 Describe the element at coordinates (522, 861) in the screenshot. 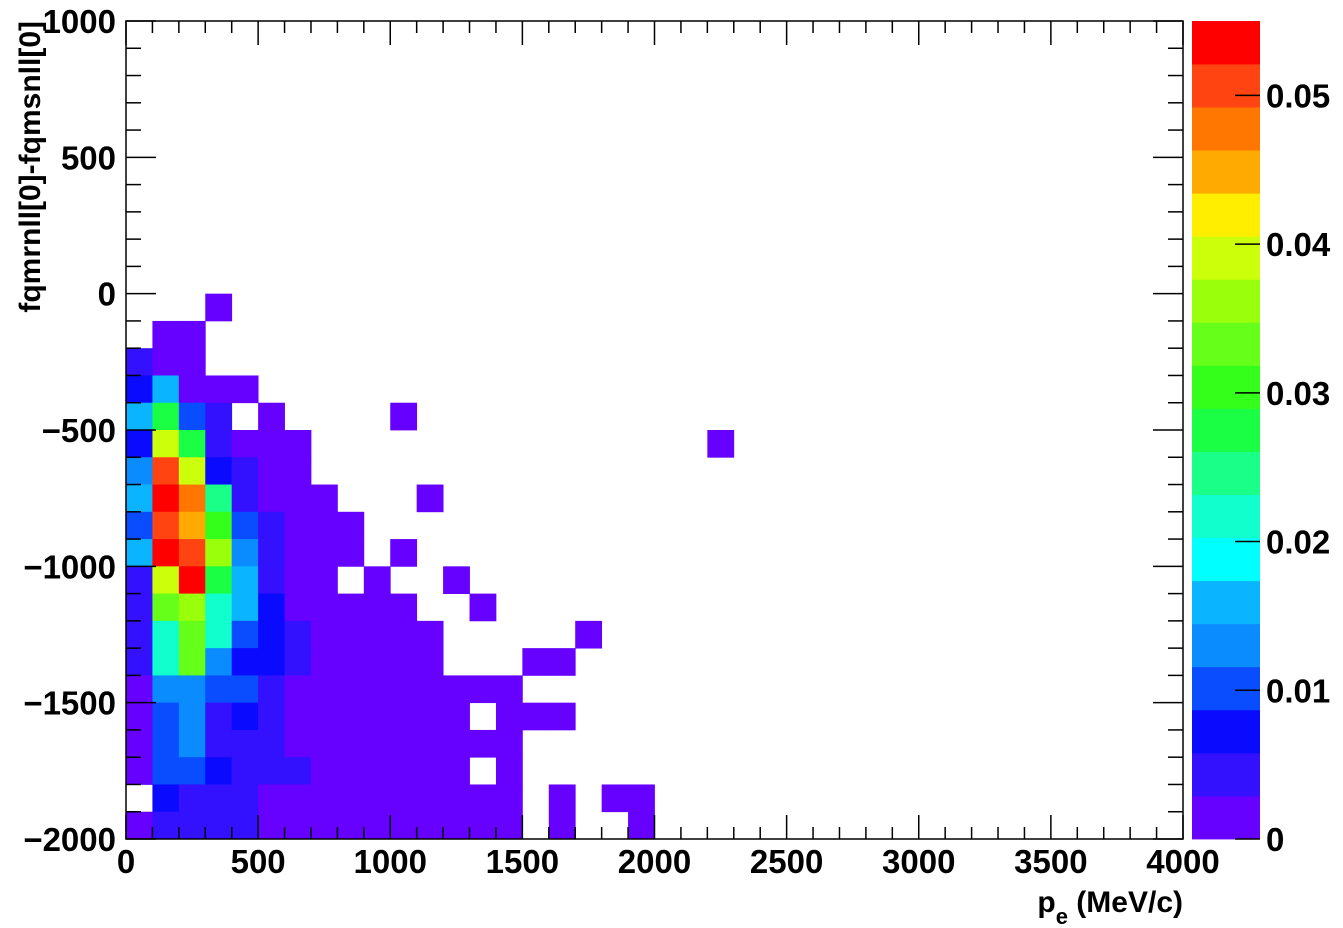

I see `x-tick-label: 1500` at that location.